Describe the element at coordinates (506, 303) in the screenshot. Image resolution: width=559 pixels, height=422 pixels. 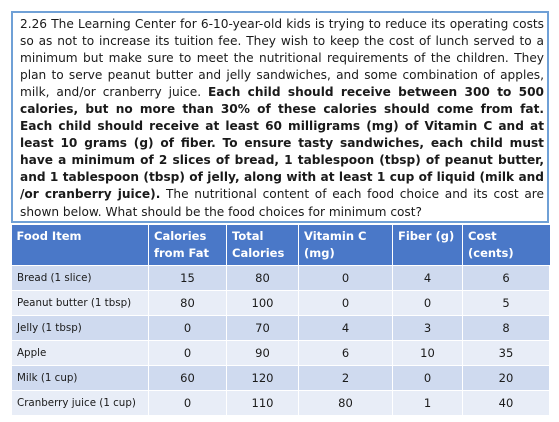
I see `cost-cell: 5` at that location.